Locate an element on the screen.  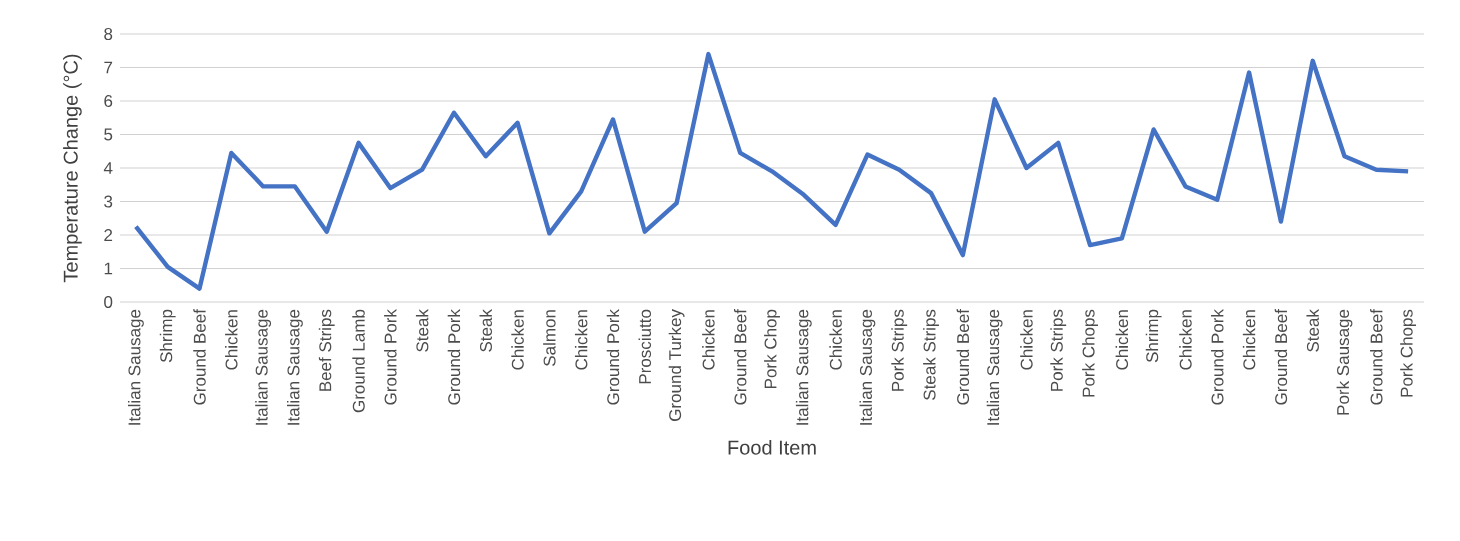
x-tick-label: Prosciutto is located at coordinates (645, 346).